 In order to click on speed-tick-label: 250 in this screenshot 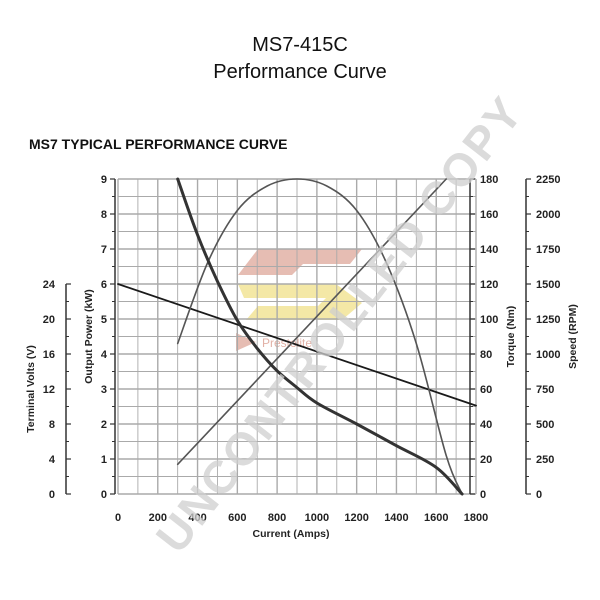, I will do `click(545, 460)`.